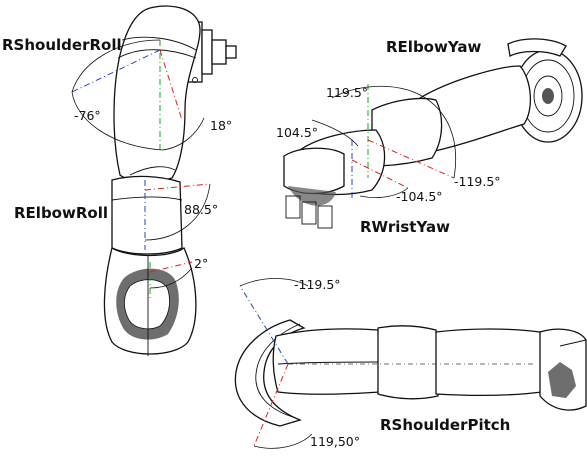  I want to click on relbowroll-max-angle: 88.5°, so click(201, 209).